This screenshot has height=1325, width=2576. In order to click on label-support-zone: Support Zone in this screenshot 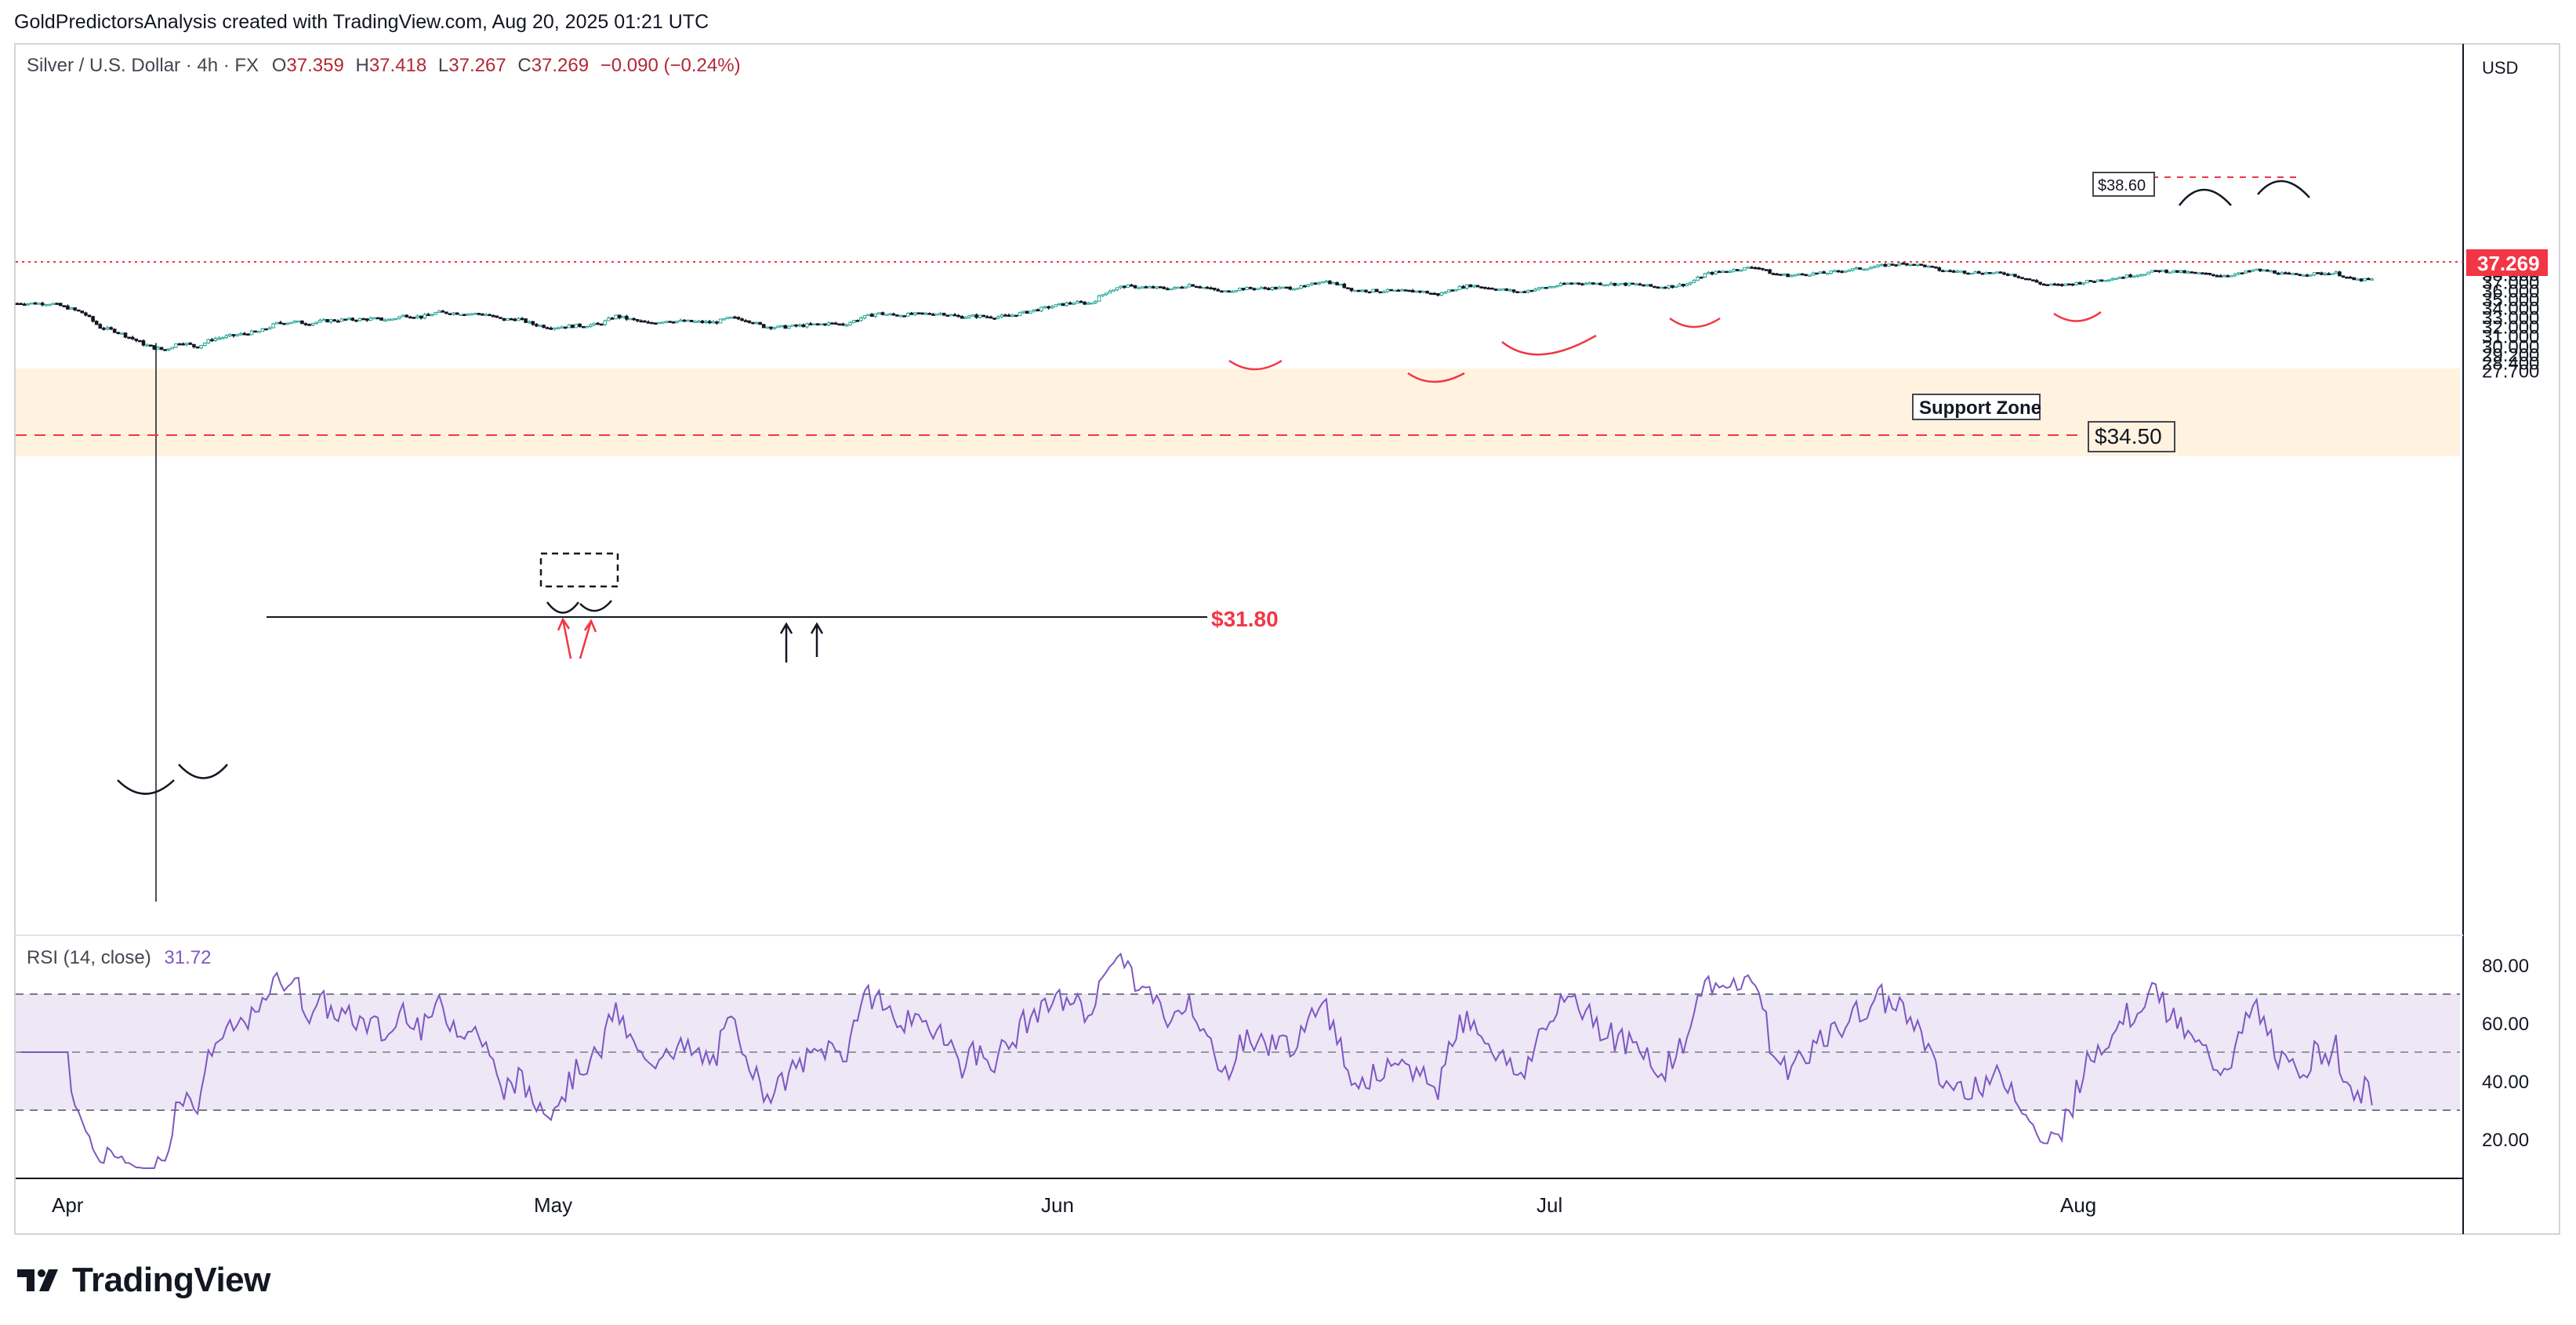, I will do `click(1977, 407)`.